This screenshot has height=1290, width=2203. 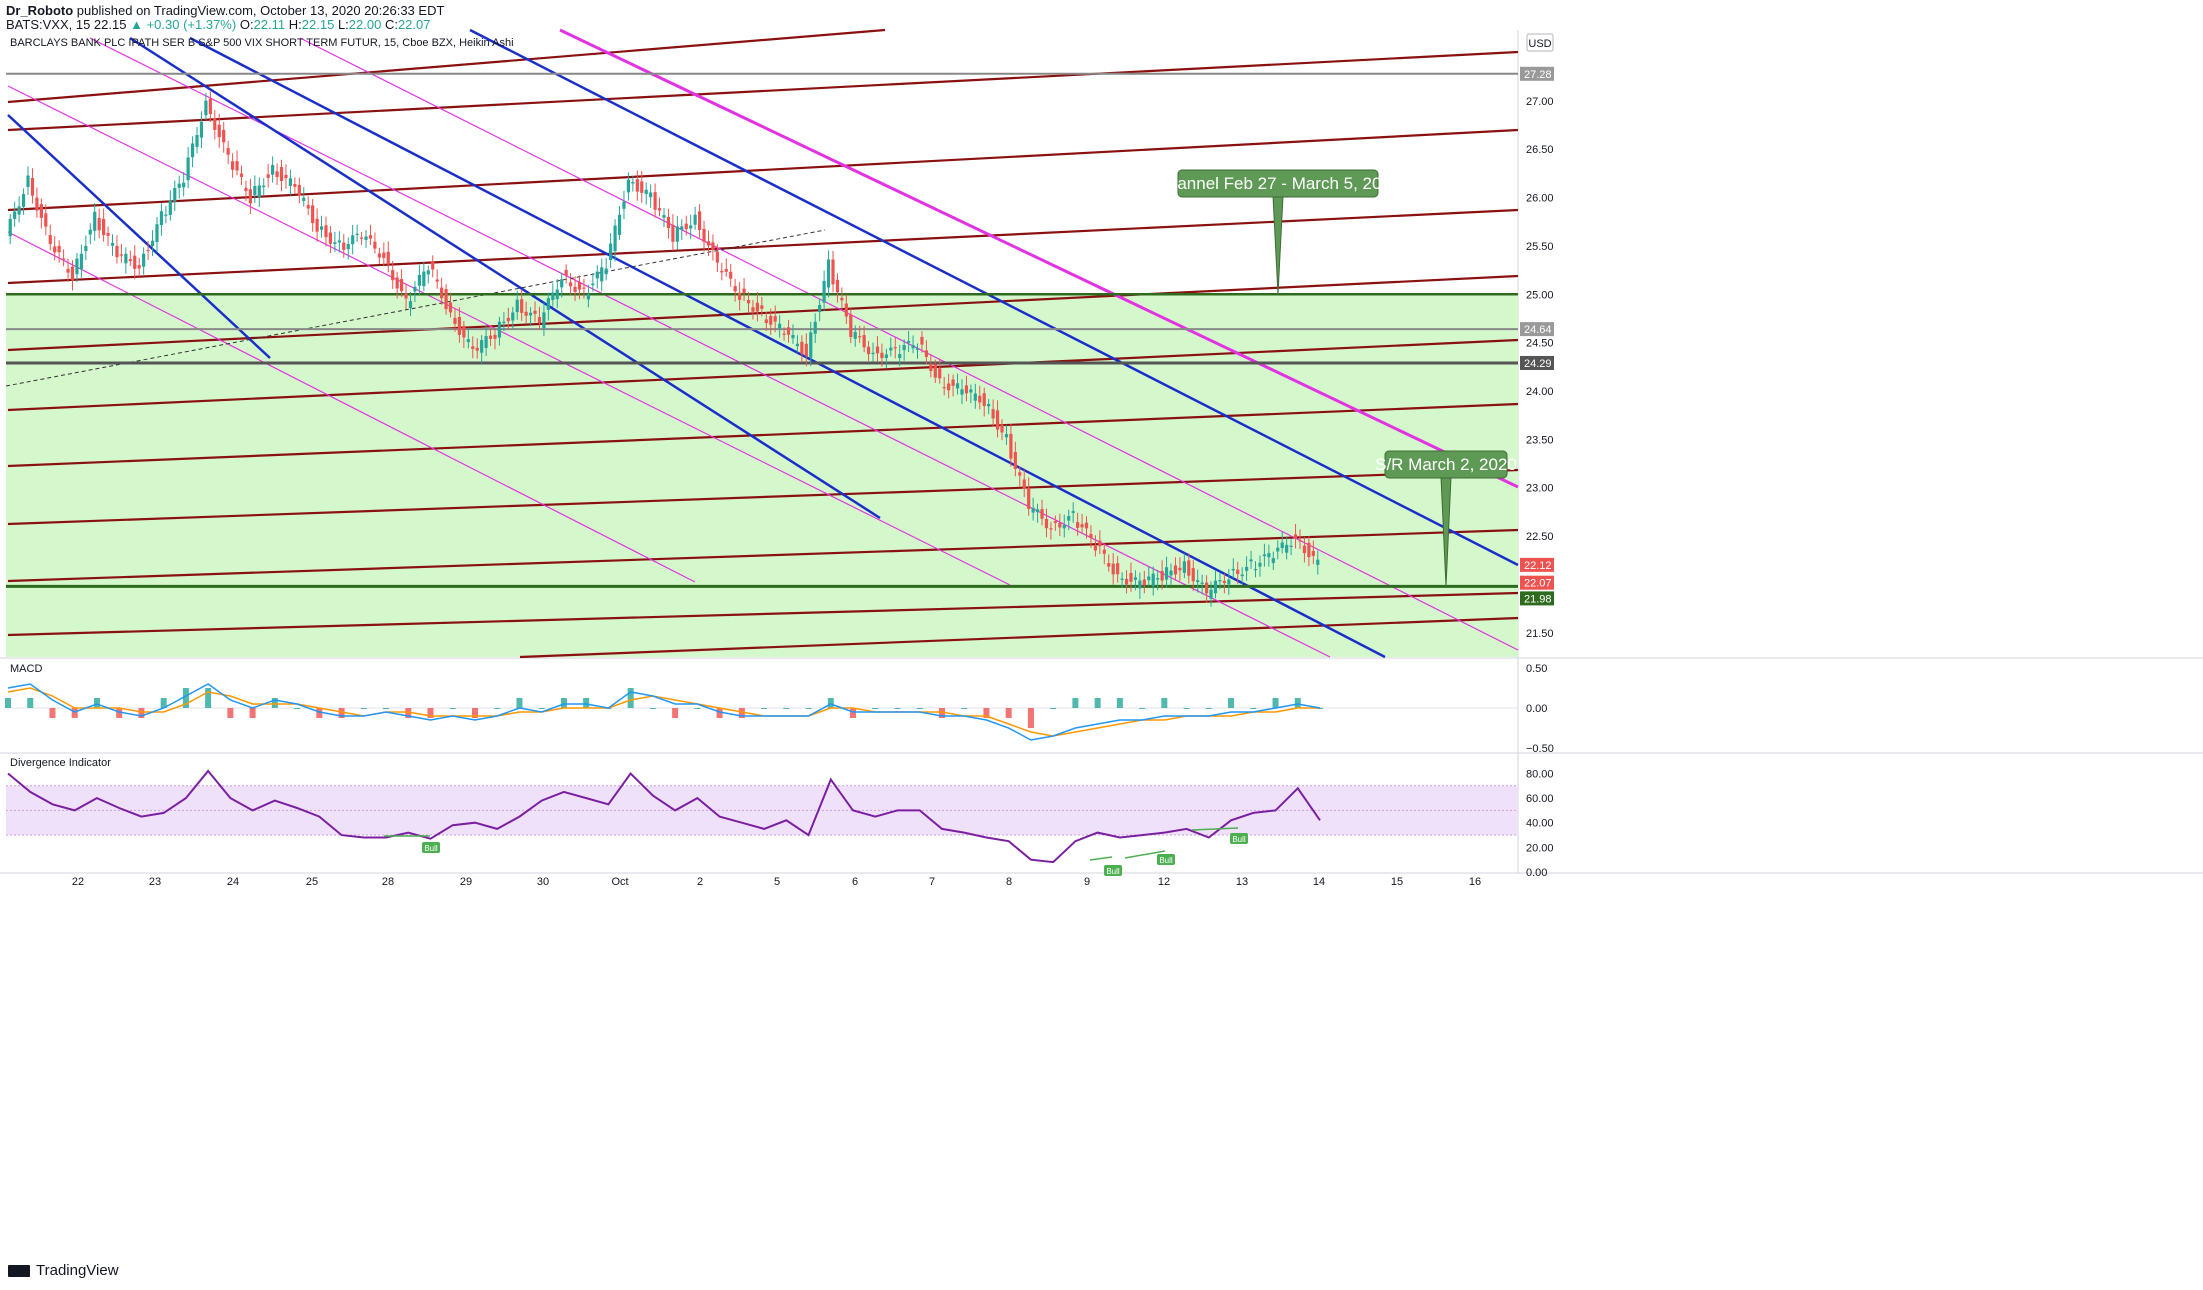 What do you see at coordinates (466, 882) in the screenshot?
I see `time-tick-label: 29` at bounding box center [466, 882].